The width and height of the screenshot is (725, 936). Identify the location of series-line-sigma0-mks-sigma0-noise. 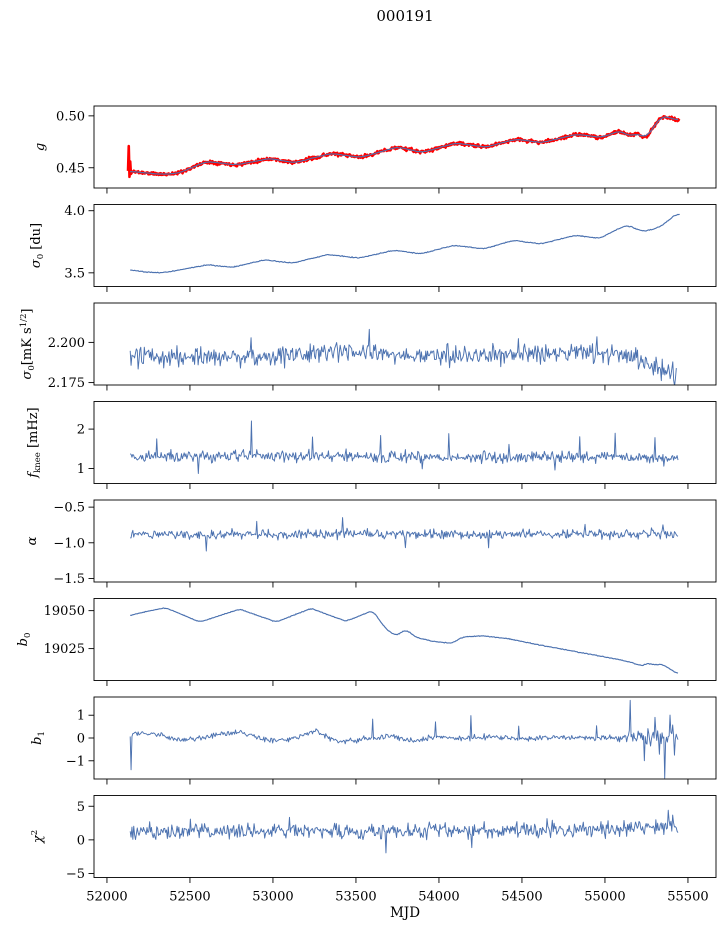
(403, 356).